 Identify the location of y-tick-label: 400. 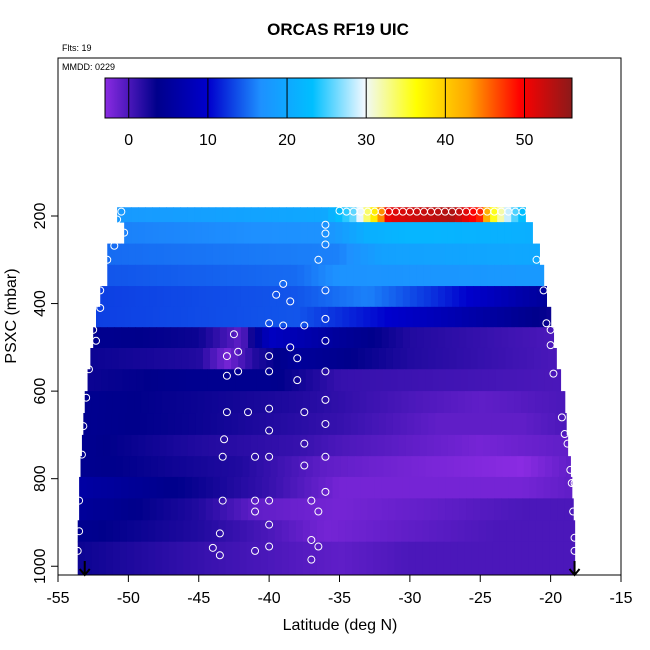
(40, 303).